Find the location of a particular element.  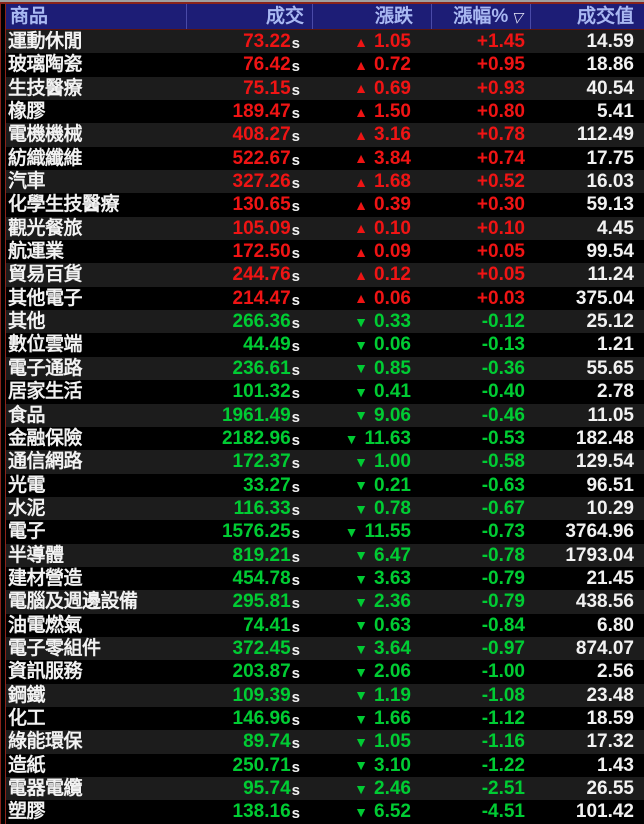

sector-row: 光電 33.27 s ▼ 0.21 -0.63 96.51 is located at coordinates (322, 485).